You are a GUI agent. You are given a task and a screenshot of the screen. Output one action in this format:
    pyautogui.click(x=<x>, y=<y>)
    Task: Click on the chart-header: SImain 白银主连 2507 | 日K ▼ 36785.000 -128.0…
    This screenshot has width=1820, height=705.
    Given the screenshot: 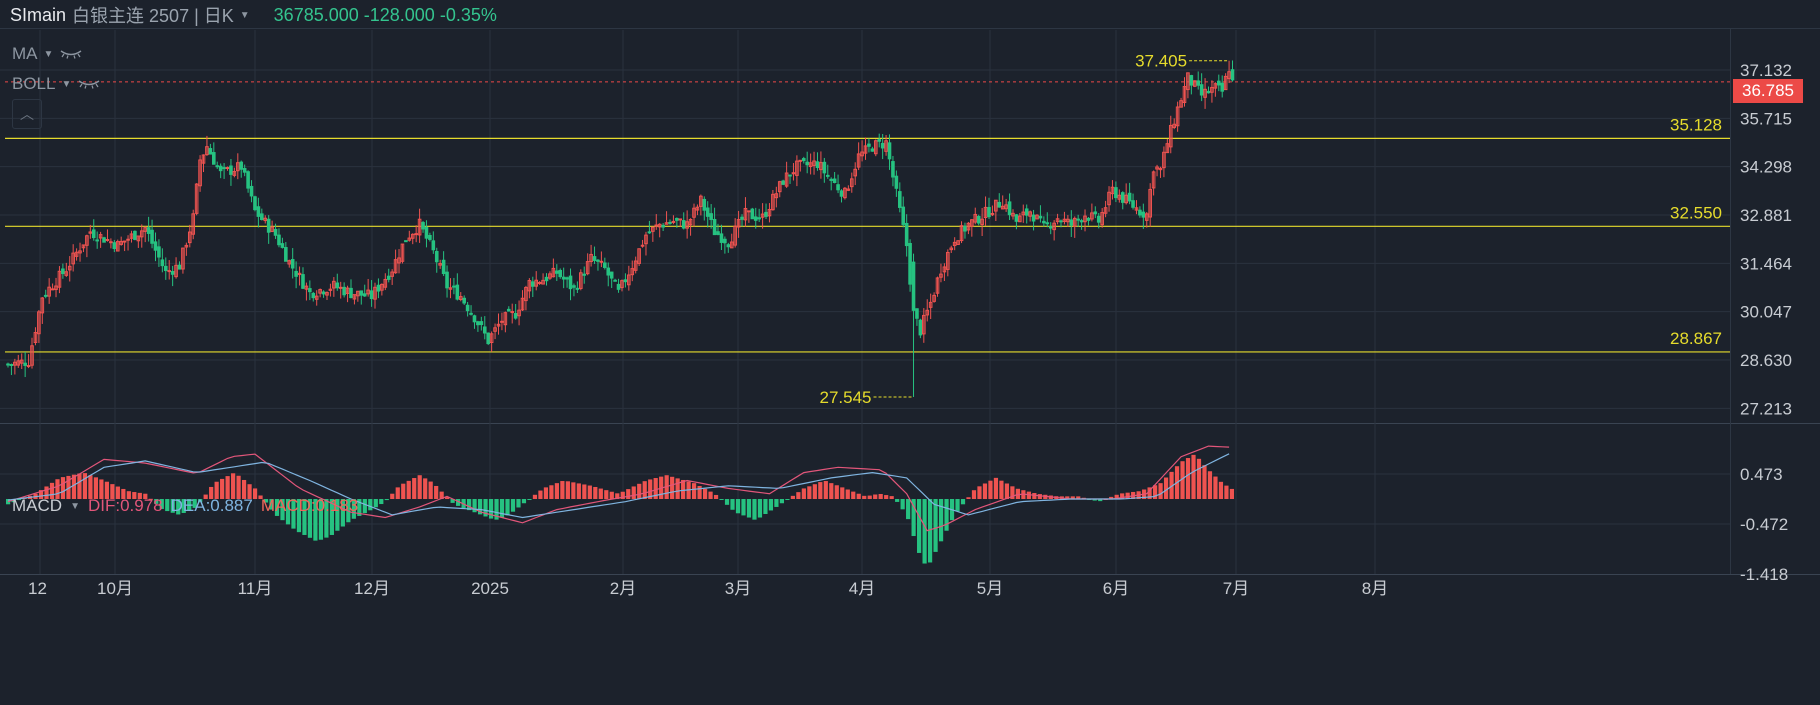 What is the action you would take?
    pyautogui.click(x=253, y=15)
    